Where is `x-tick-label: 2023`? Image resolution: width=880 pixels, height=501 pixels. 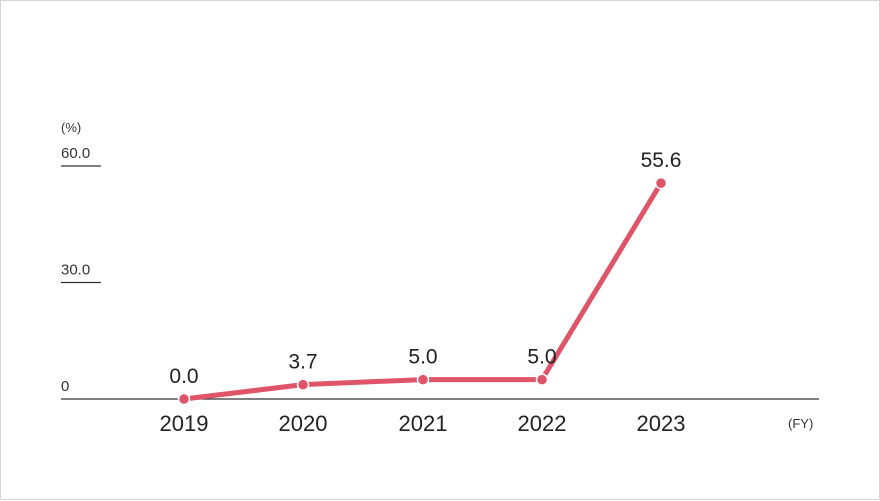 x-tick-label: 2023 is located at coordinates (661, 423).